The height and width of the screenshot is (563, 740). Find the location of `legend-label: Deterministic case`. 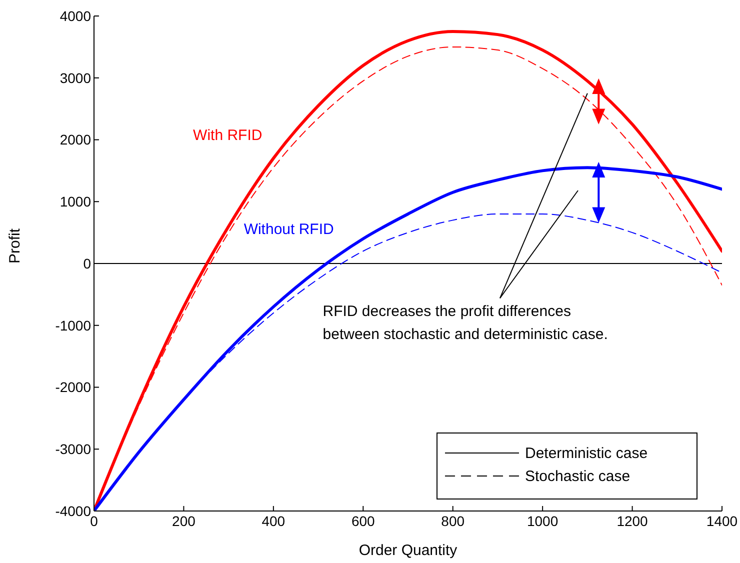

legend-label: Deterministic case is located at coordinates (586, 453).